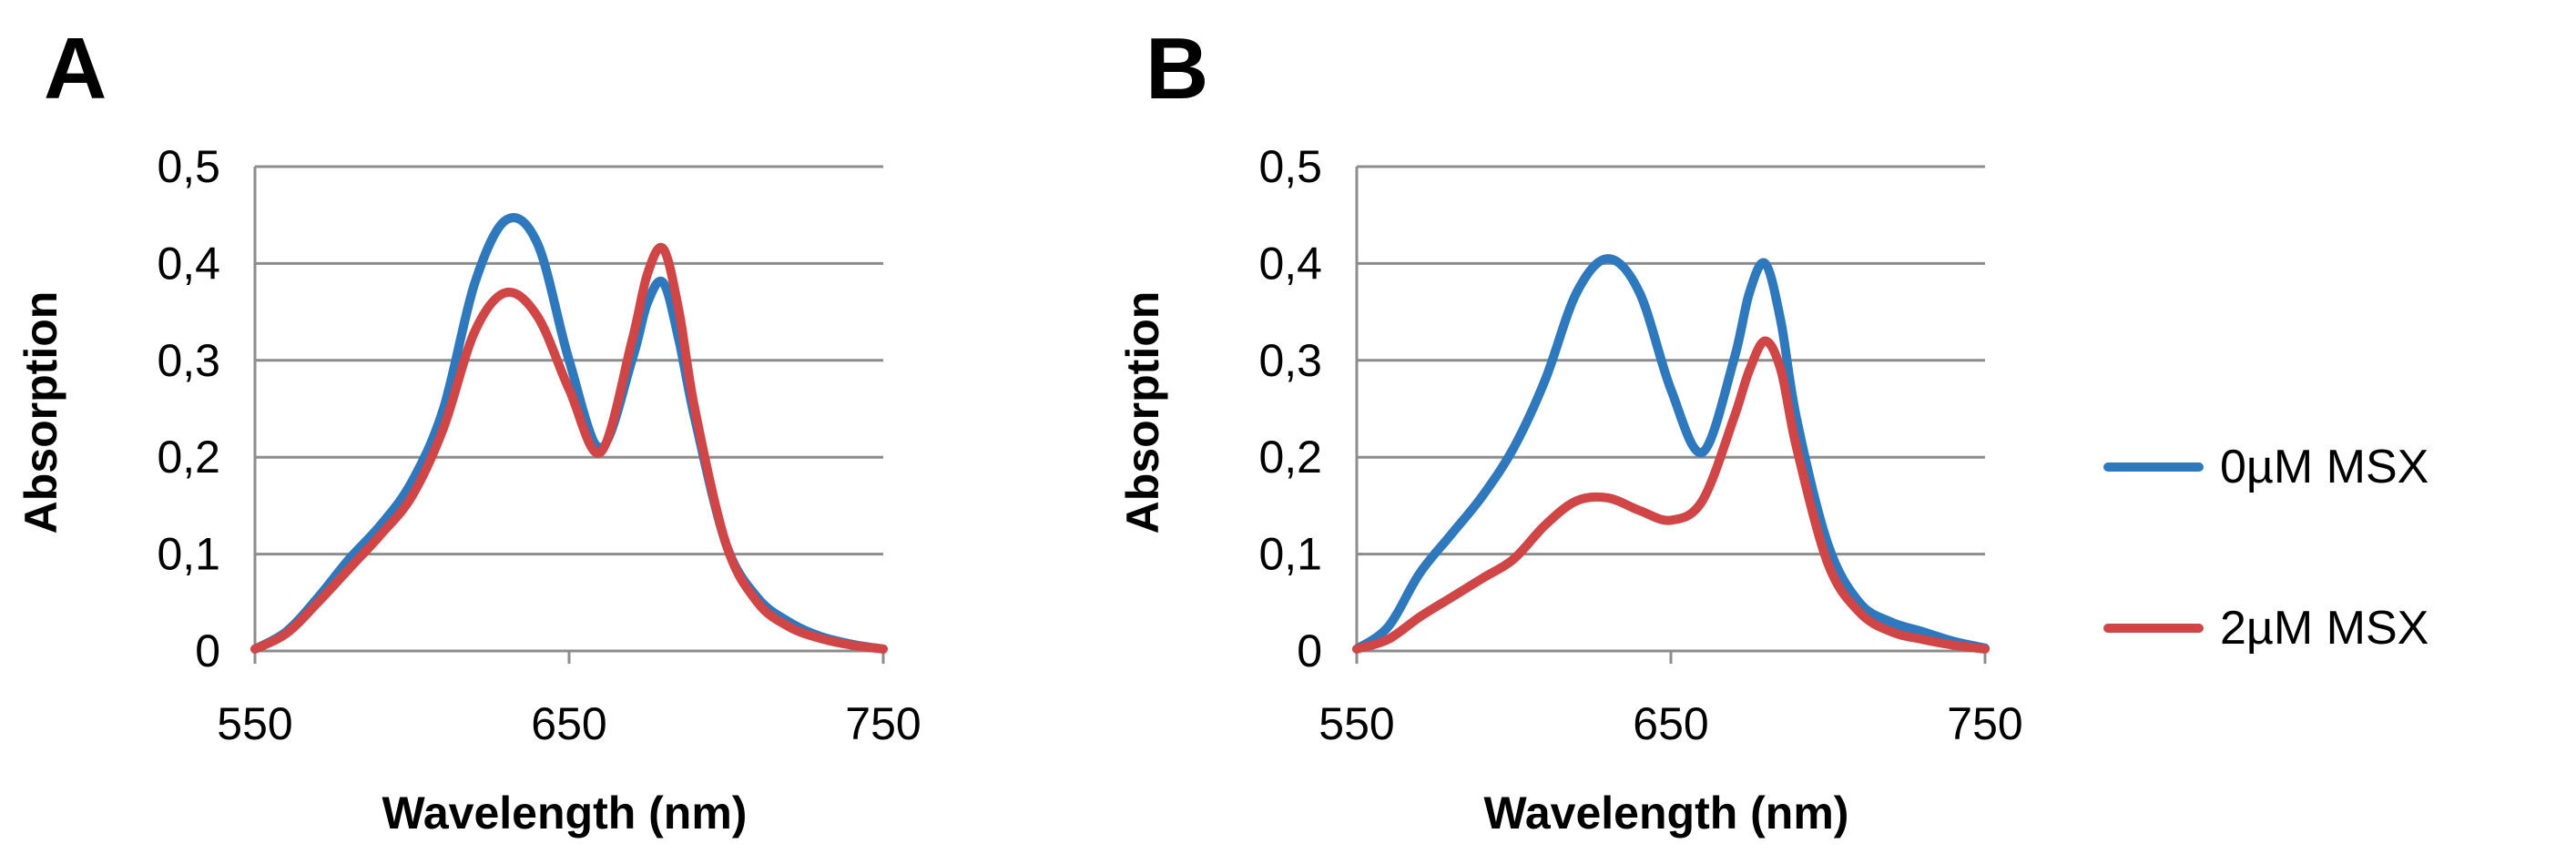 The height and width of the screenshot is (864, 2576). What do you see at coordinates (76, 68) in the screenshot?
I see `panel-letter-a: A` at bounding box center [76, 68].